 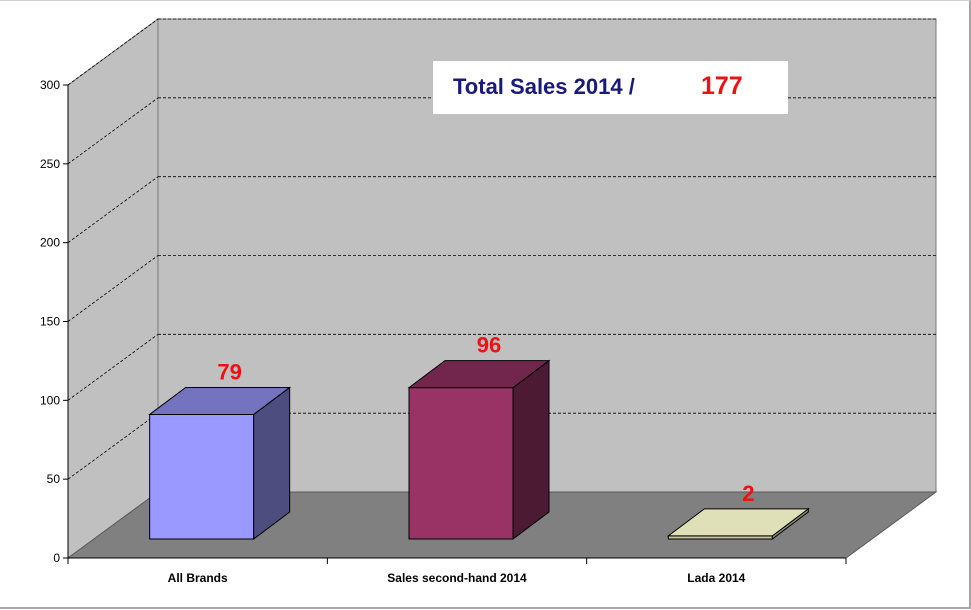 I want to click on data-label: 79, so click(x=229, y=371).